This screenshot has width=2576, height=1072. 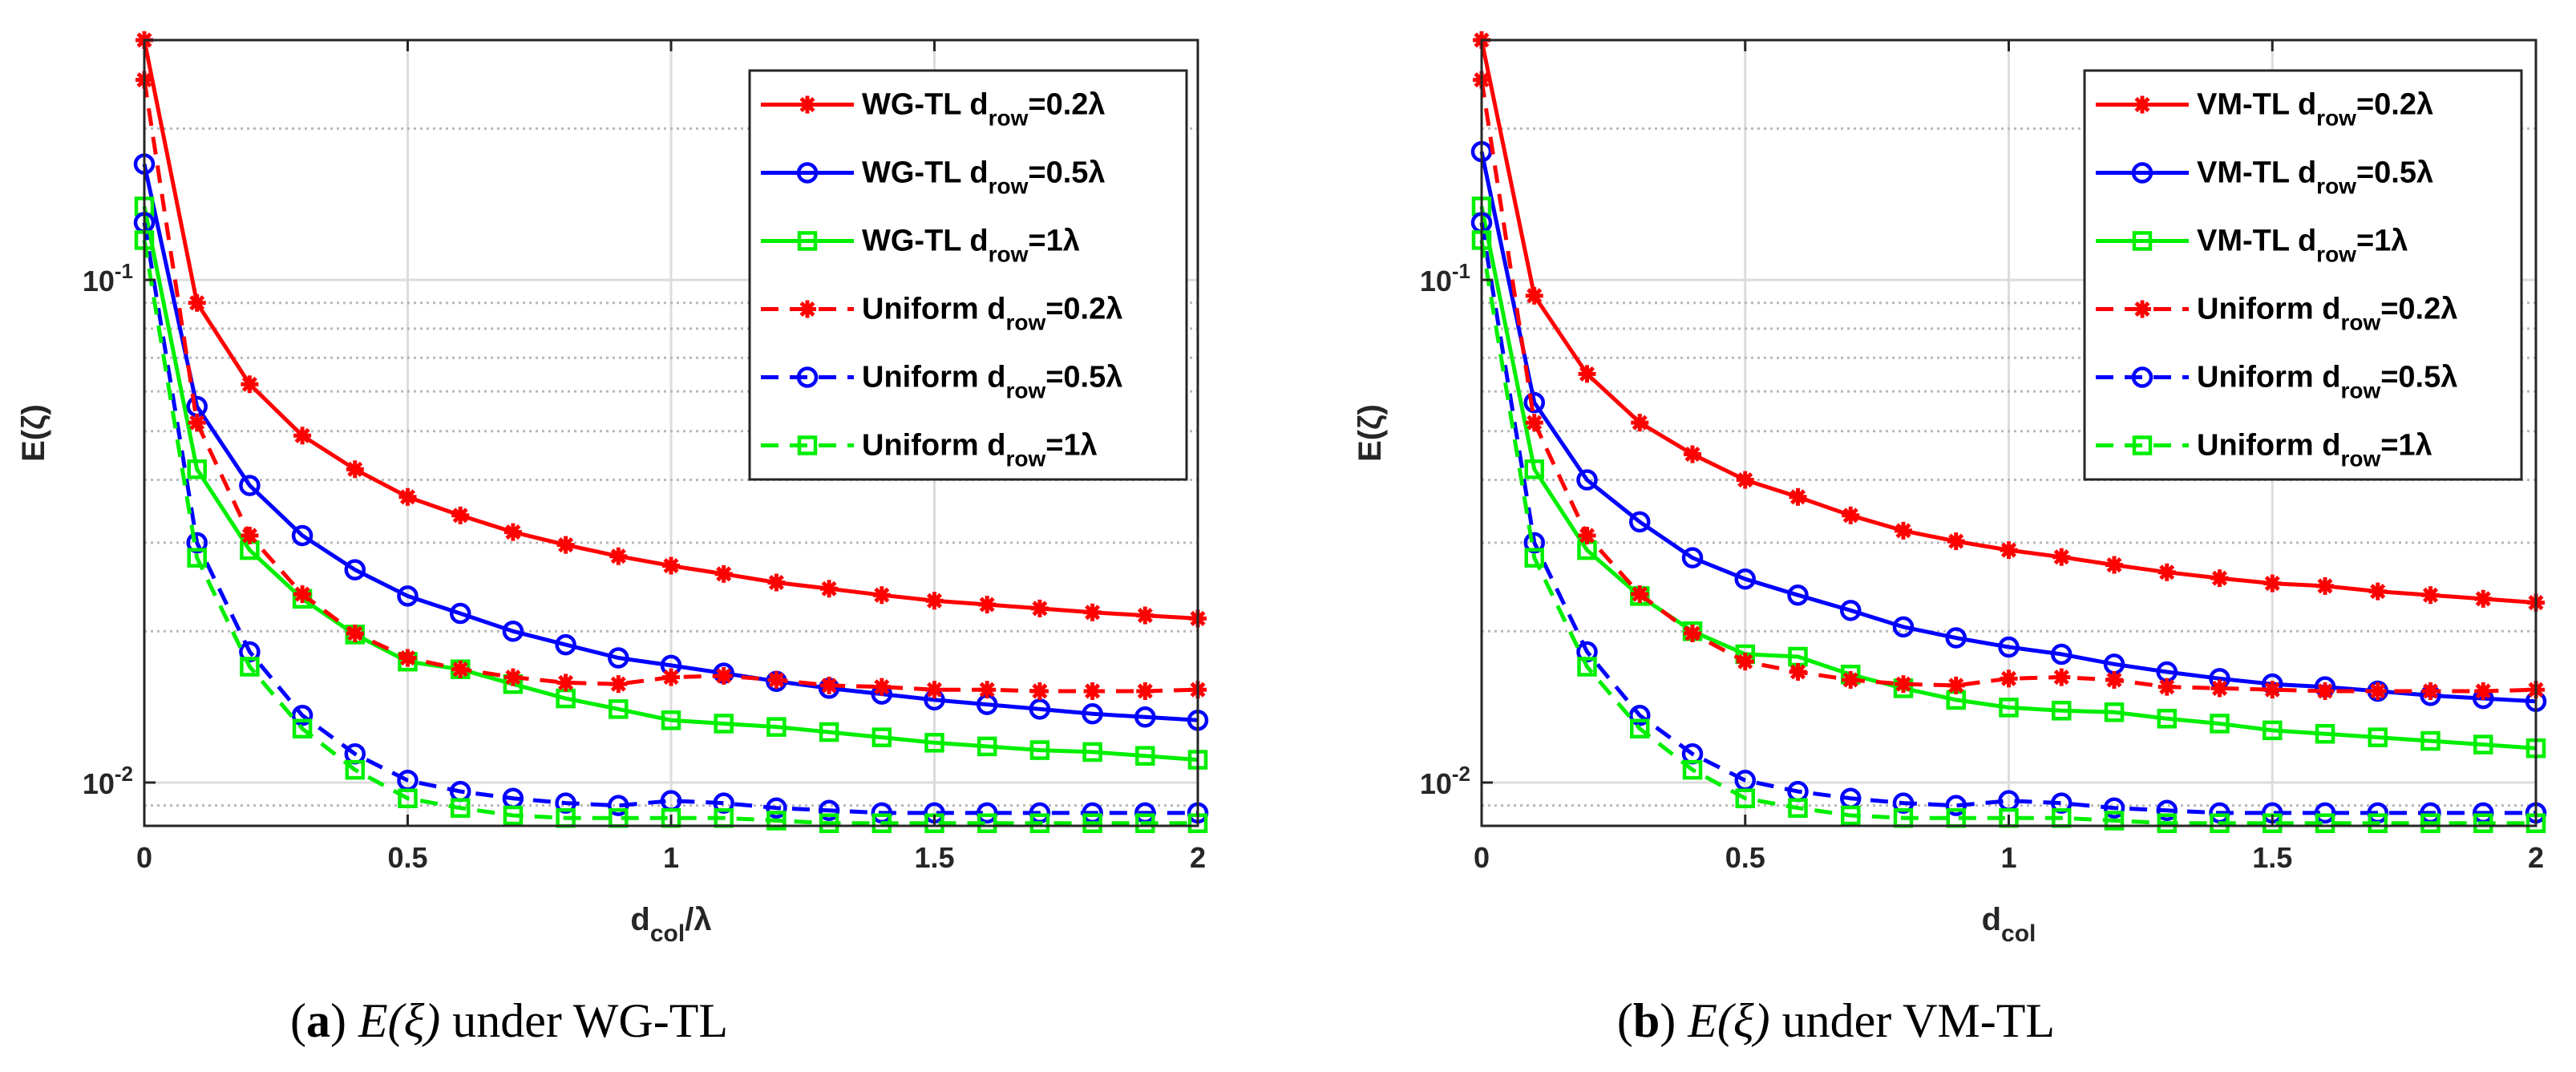 I want to click on x-tick-label: 1, so click(x=2008, y=857).